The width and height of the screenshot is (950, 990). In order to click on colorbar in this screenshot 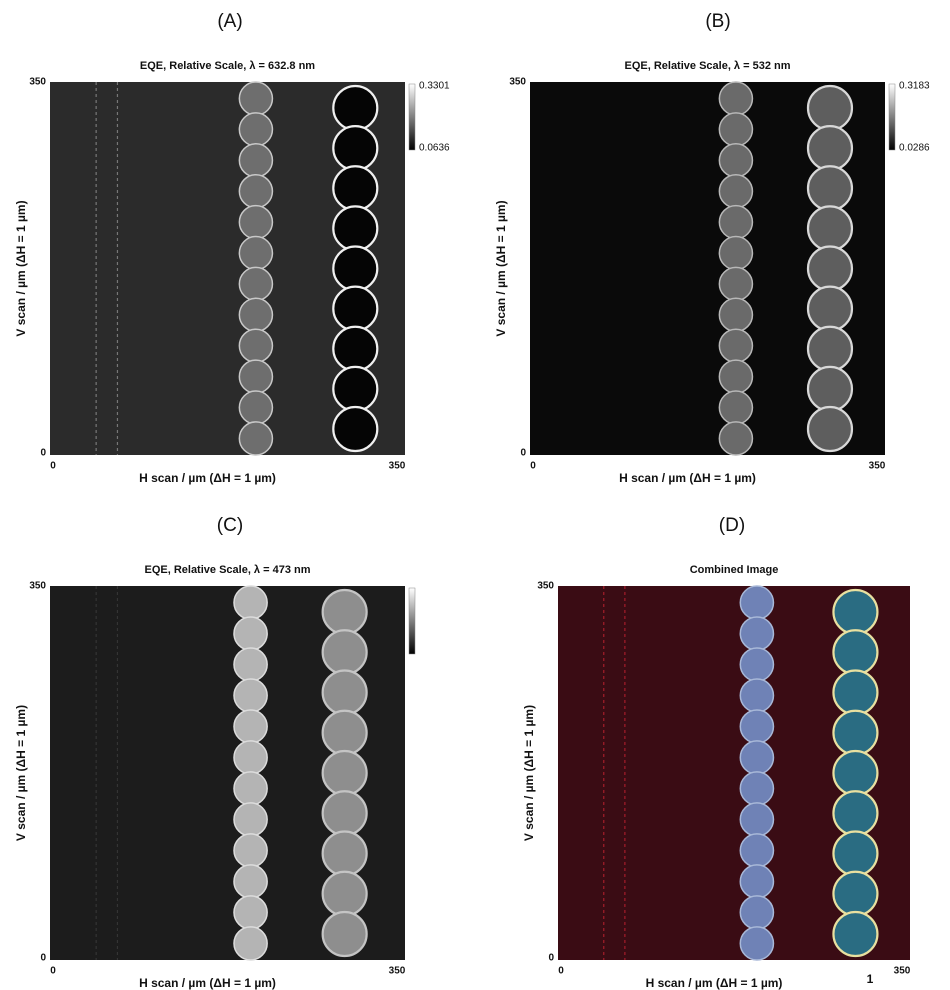, I will do `click(412, 117)`.